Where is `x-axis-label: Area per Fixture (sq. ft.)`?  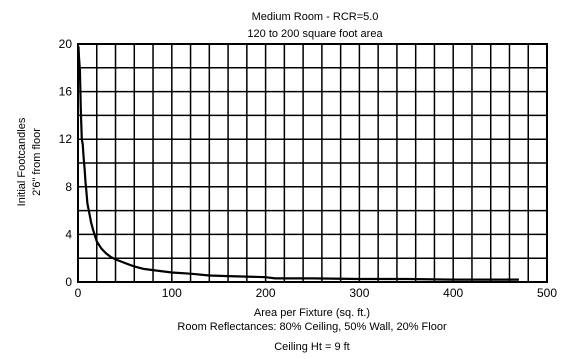 x-axis-label: Area per Fixture (sq. ft.) is located at coordinates (312, 313).